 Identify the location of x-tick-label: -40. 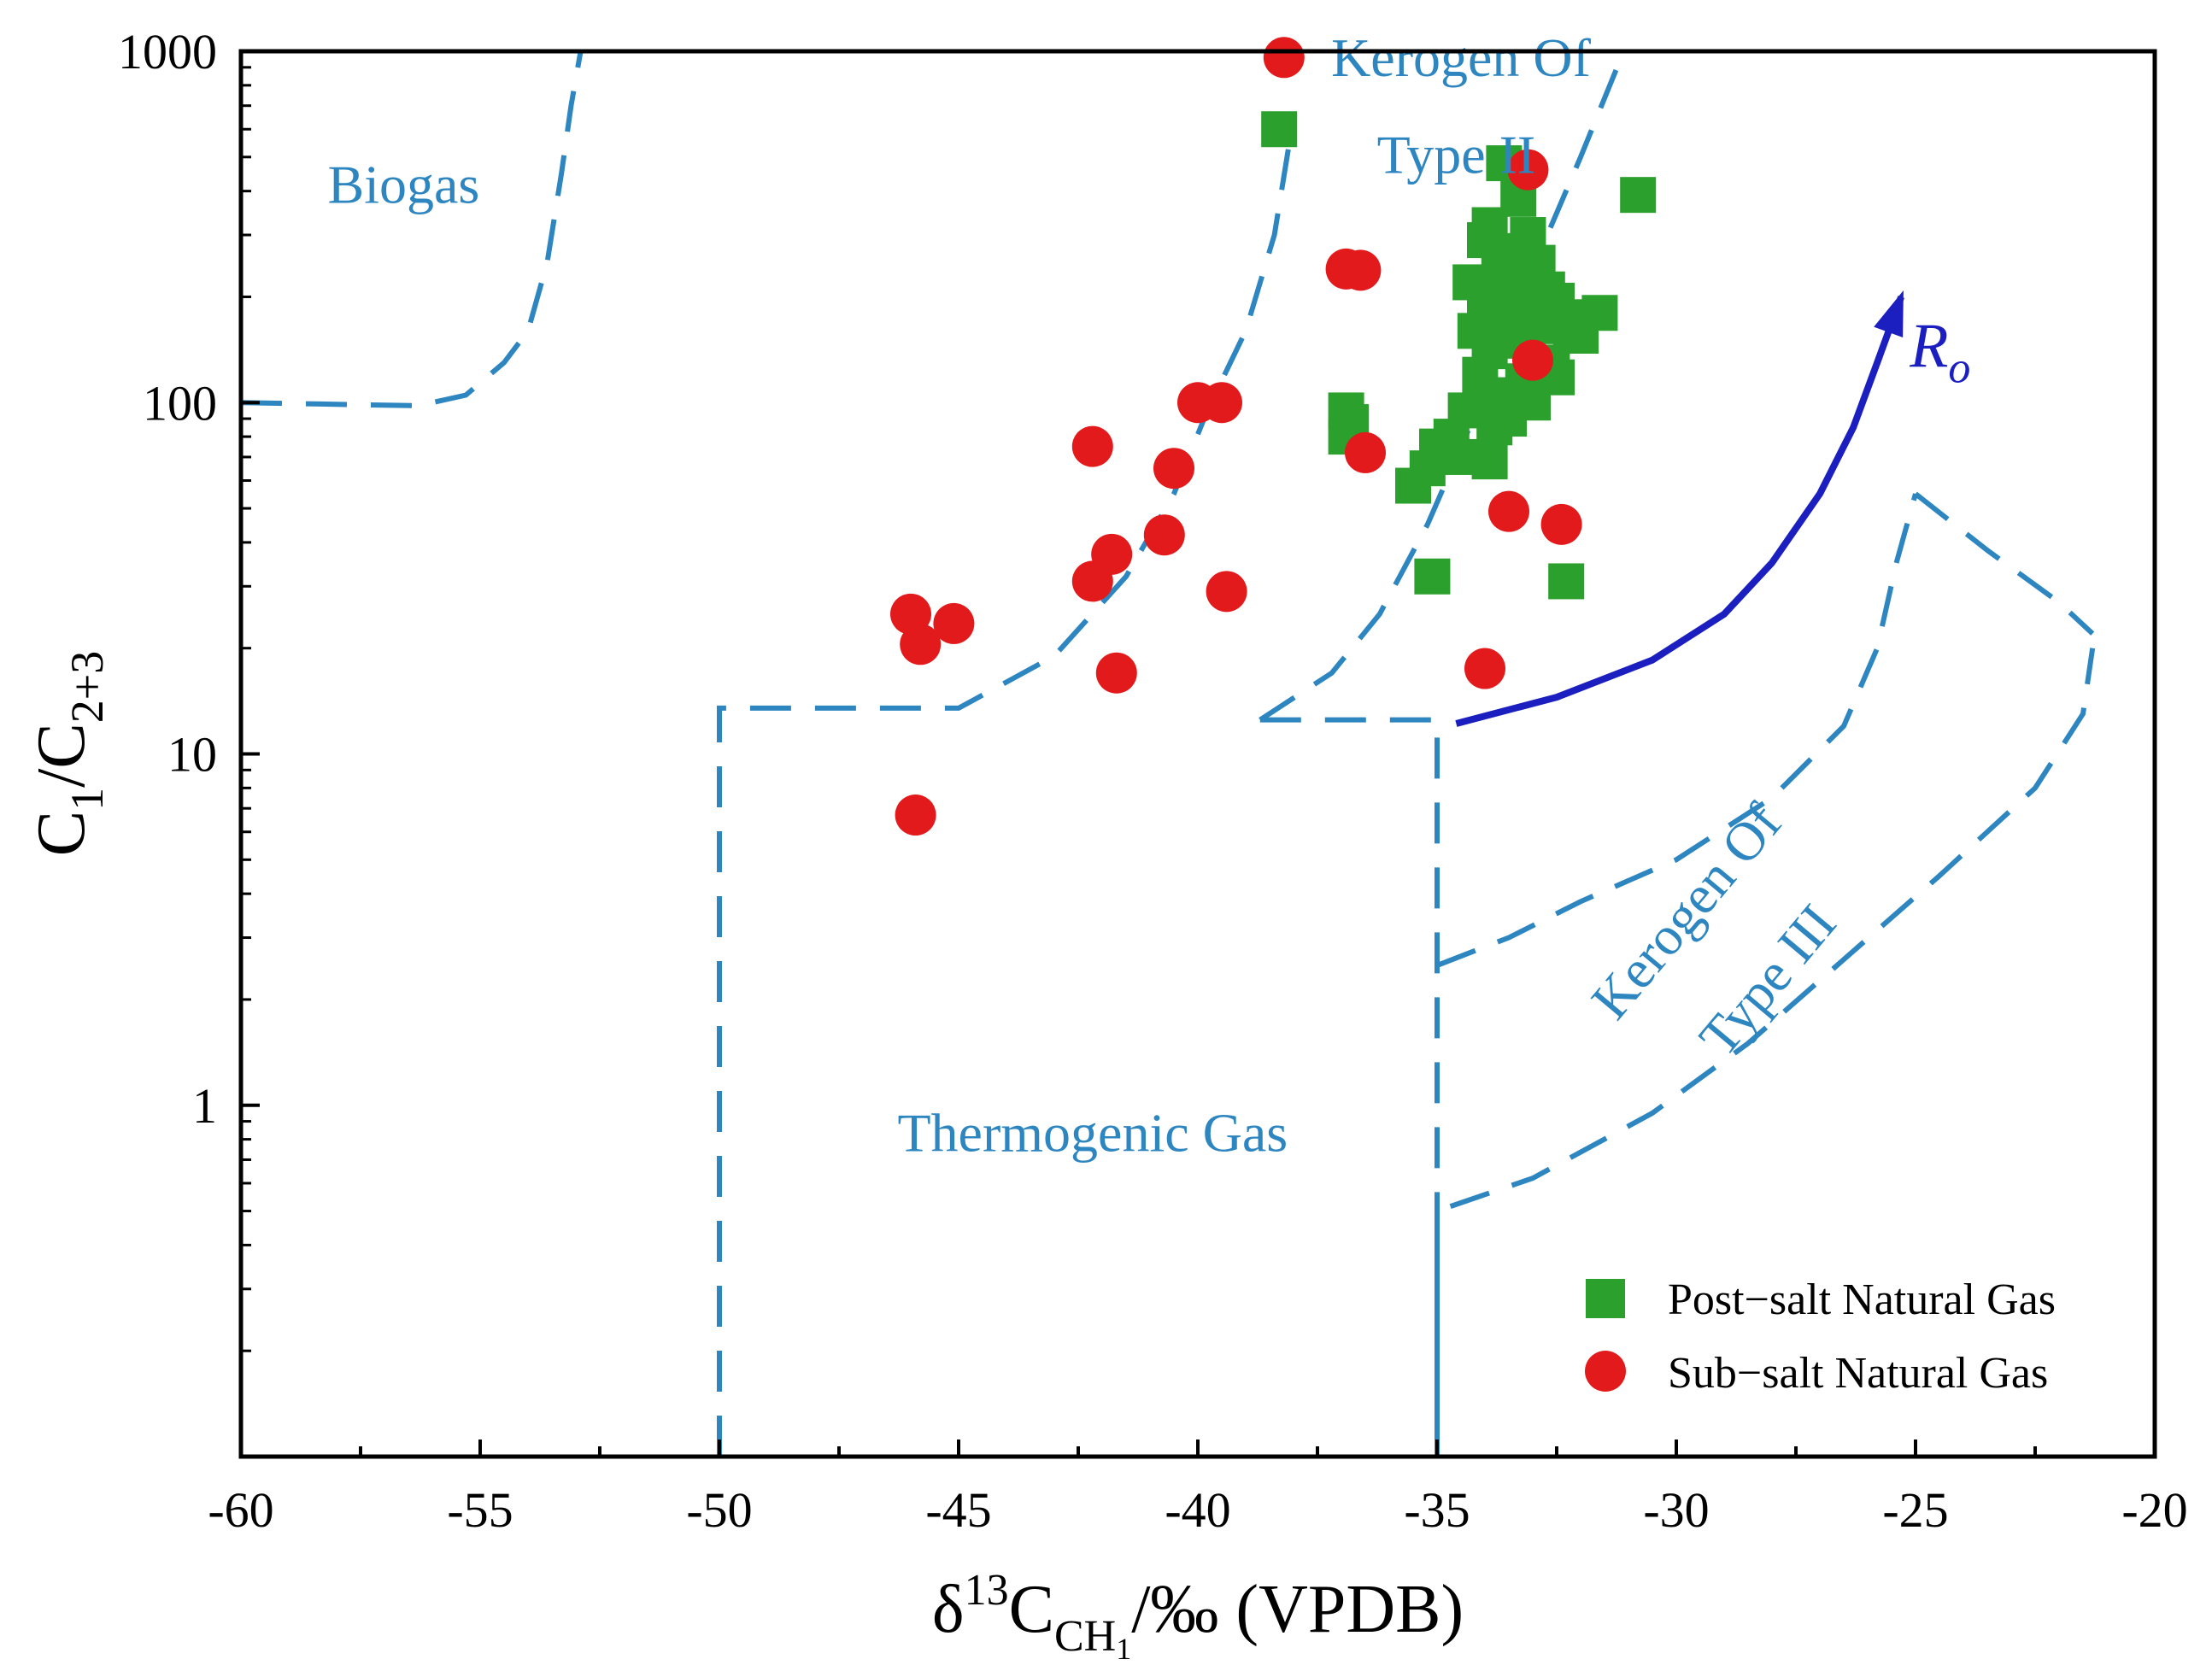
(1197, 1510).